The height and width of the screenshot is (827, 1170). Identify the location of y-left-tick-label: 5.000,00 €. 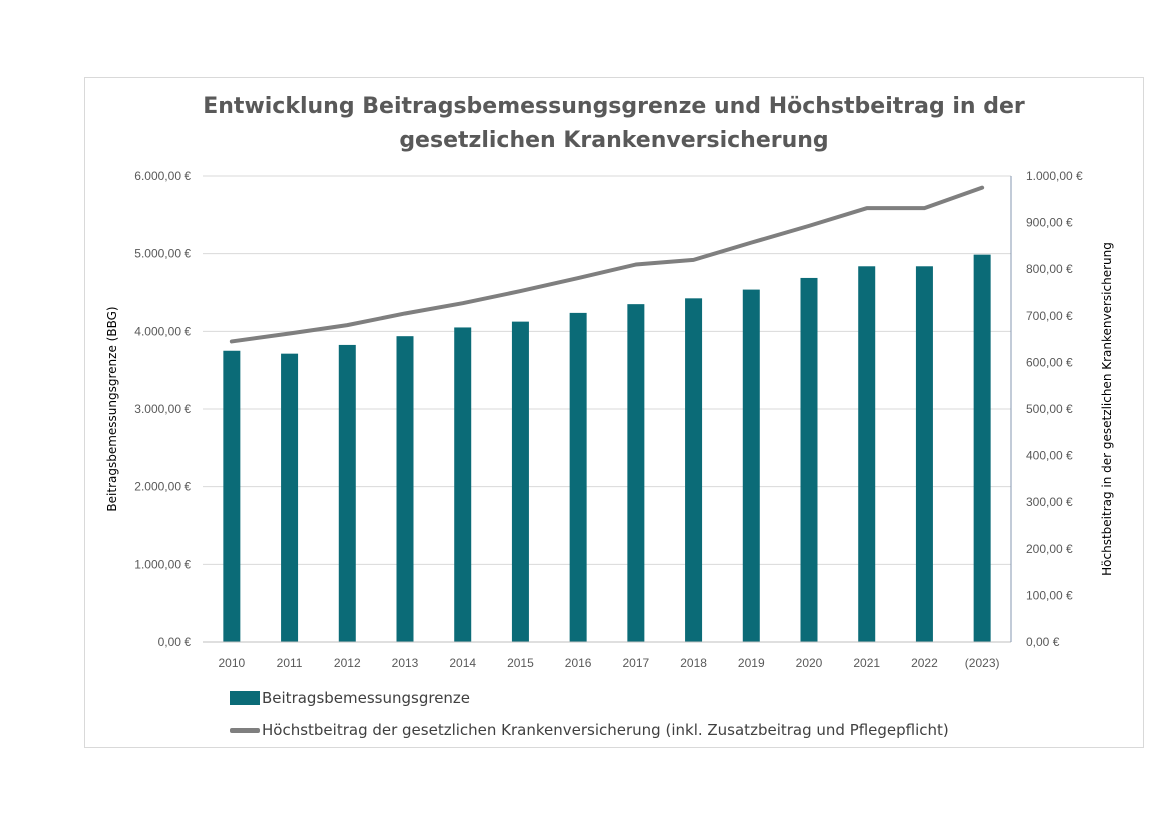
(162, 254).